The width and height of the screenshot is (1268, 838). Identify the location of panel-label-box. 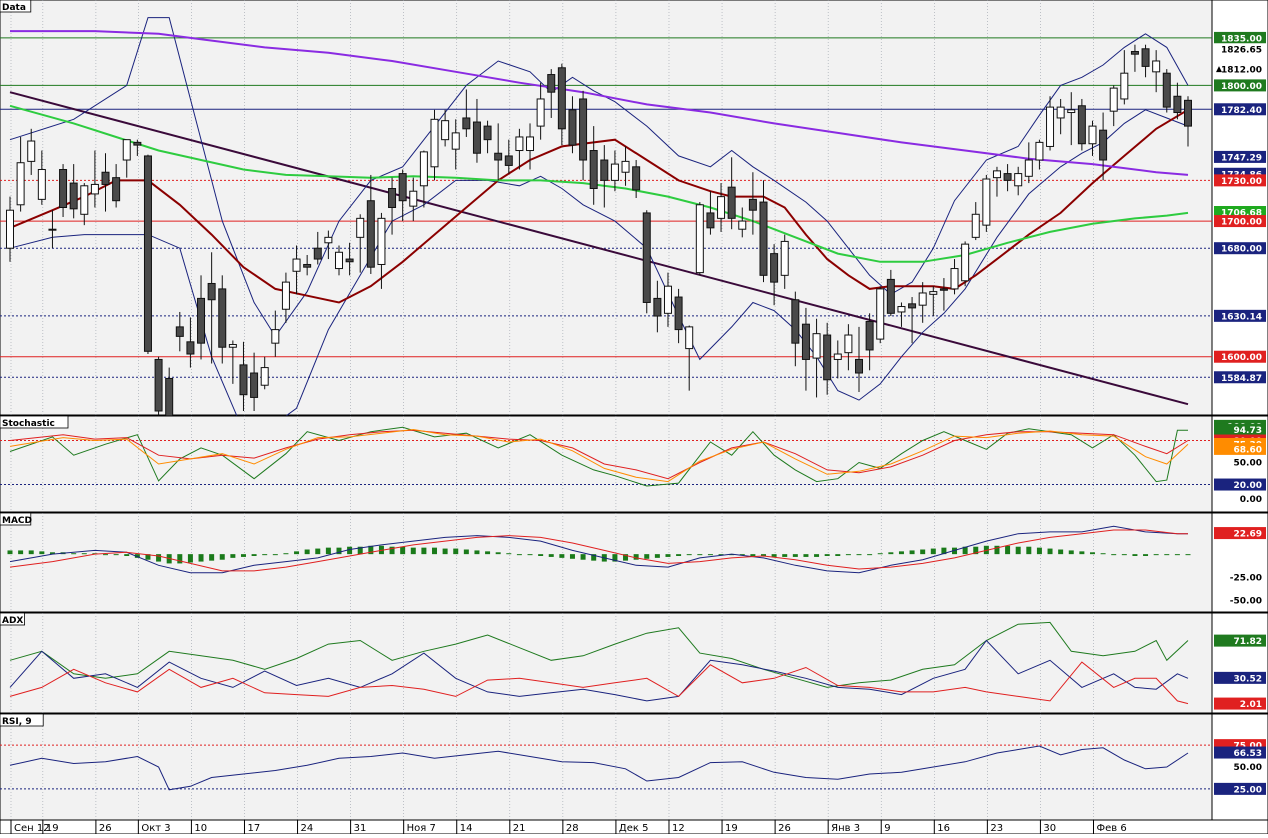
(22, 720).